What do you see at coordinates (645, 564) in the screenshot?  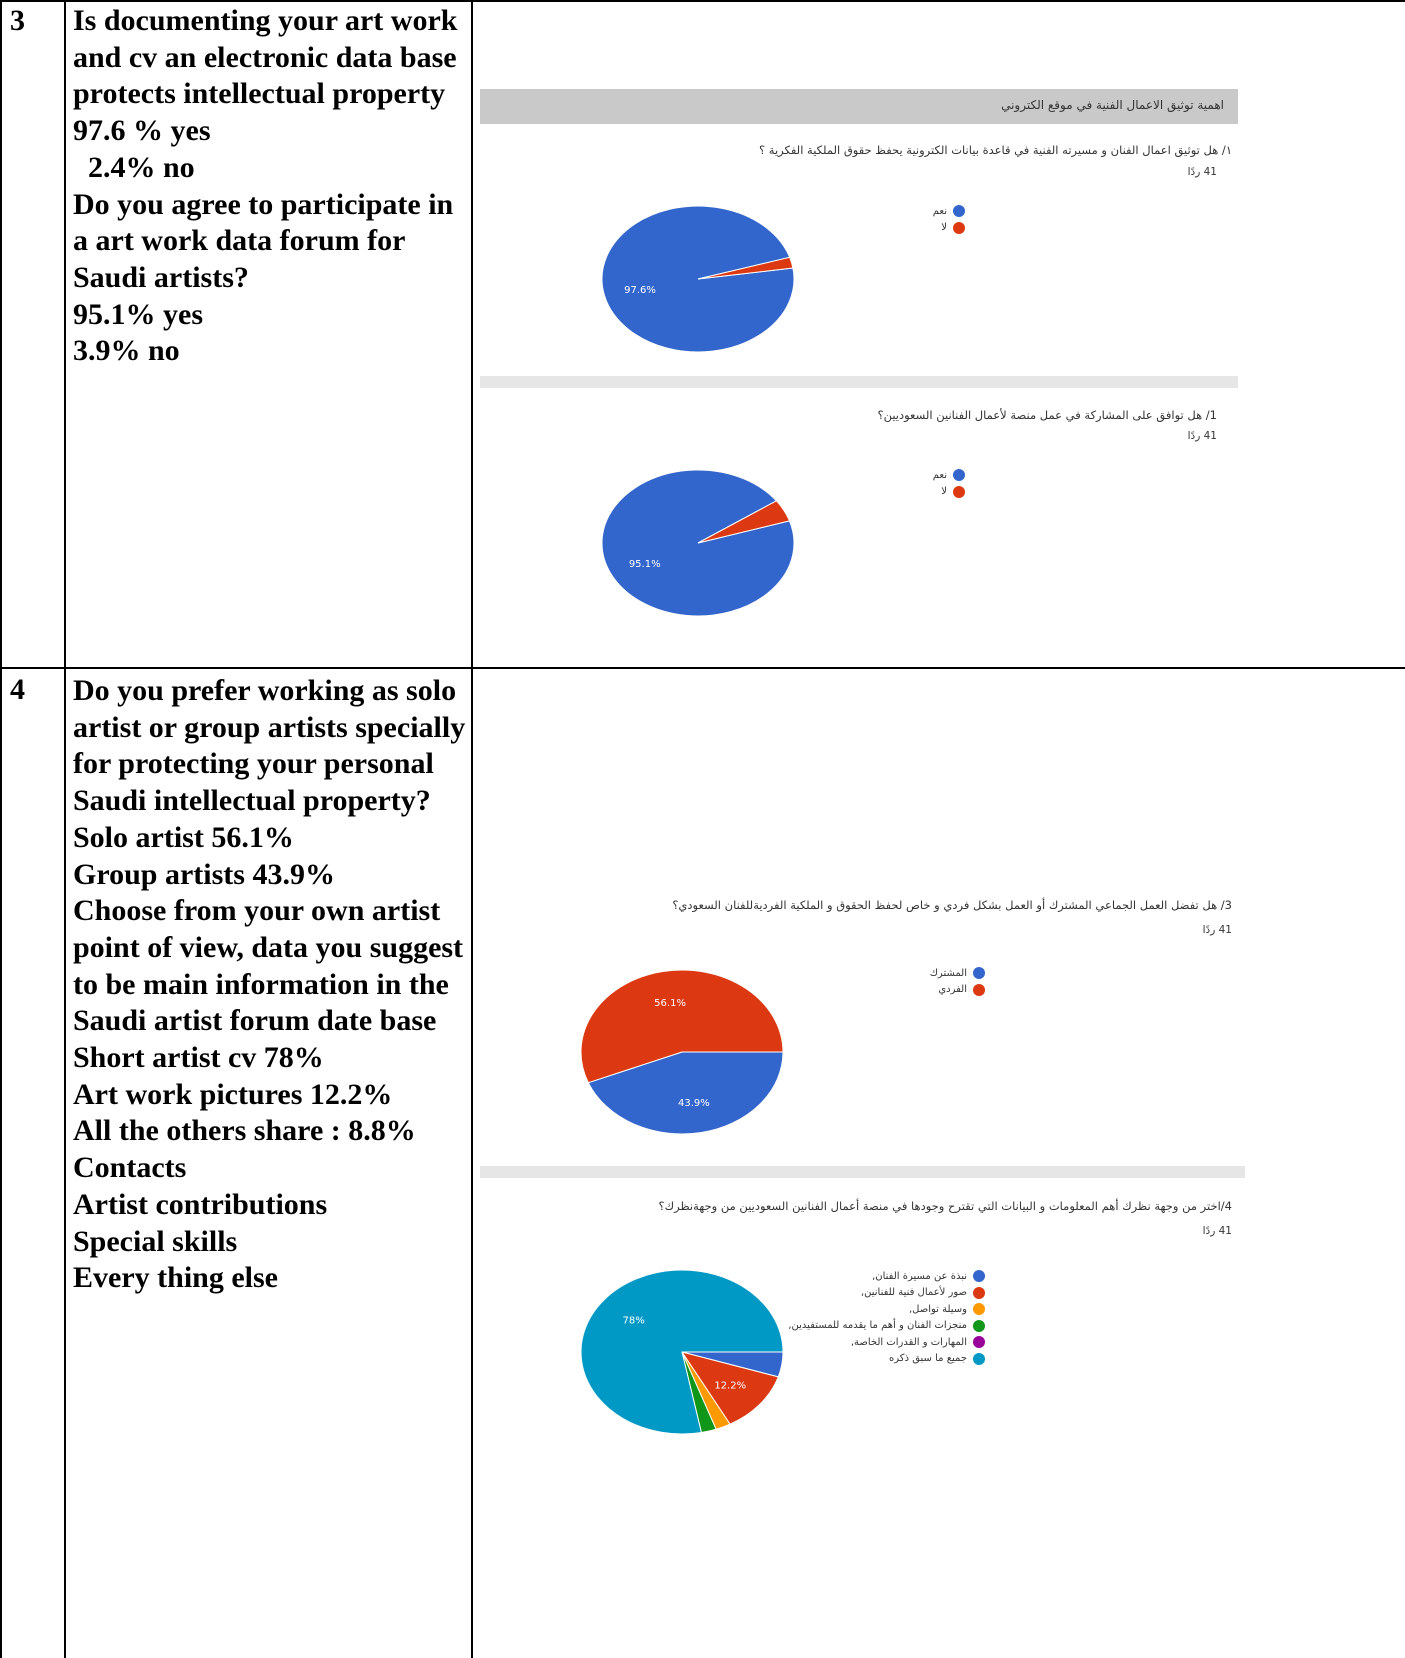 I see `pie-slice-label: 95.1%` at bounding box center [645, 564].